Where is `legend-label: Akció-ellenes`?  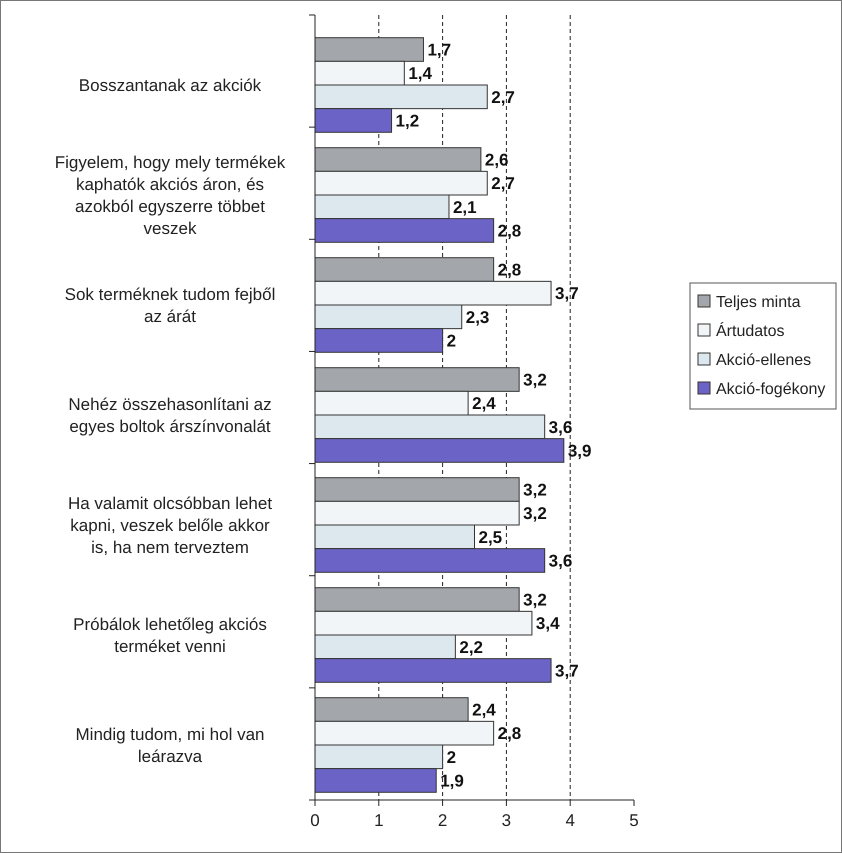 legend-label: Akció-ellenes is located at coordinates (764, 360).